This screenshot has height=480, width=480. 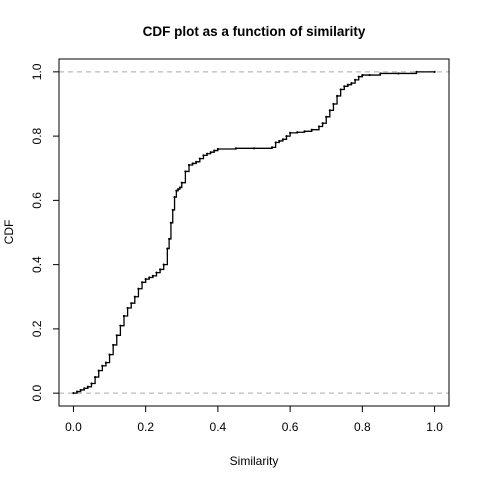 I want to click on y-tick-label: 0.6, so click(x=37, y=200).